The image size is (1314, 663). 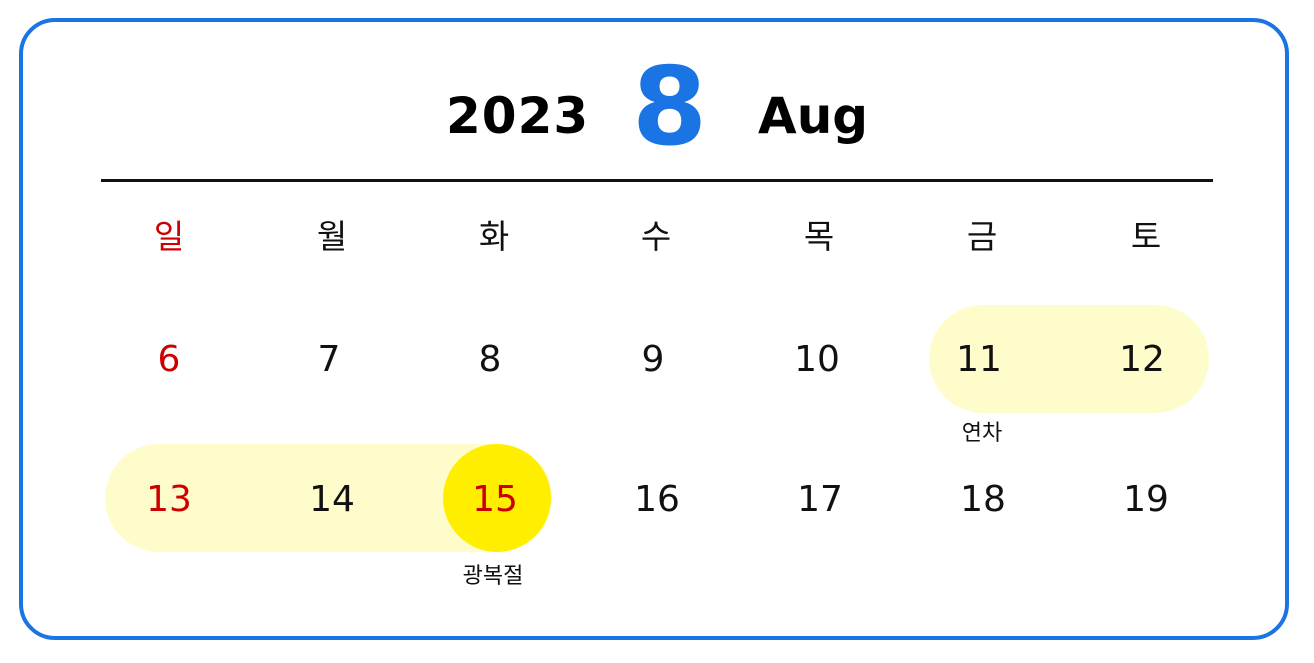 I want to click on weekday-sunday: 일, so click(x=169, y=236).